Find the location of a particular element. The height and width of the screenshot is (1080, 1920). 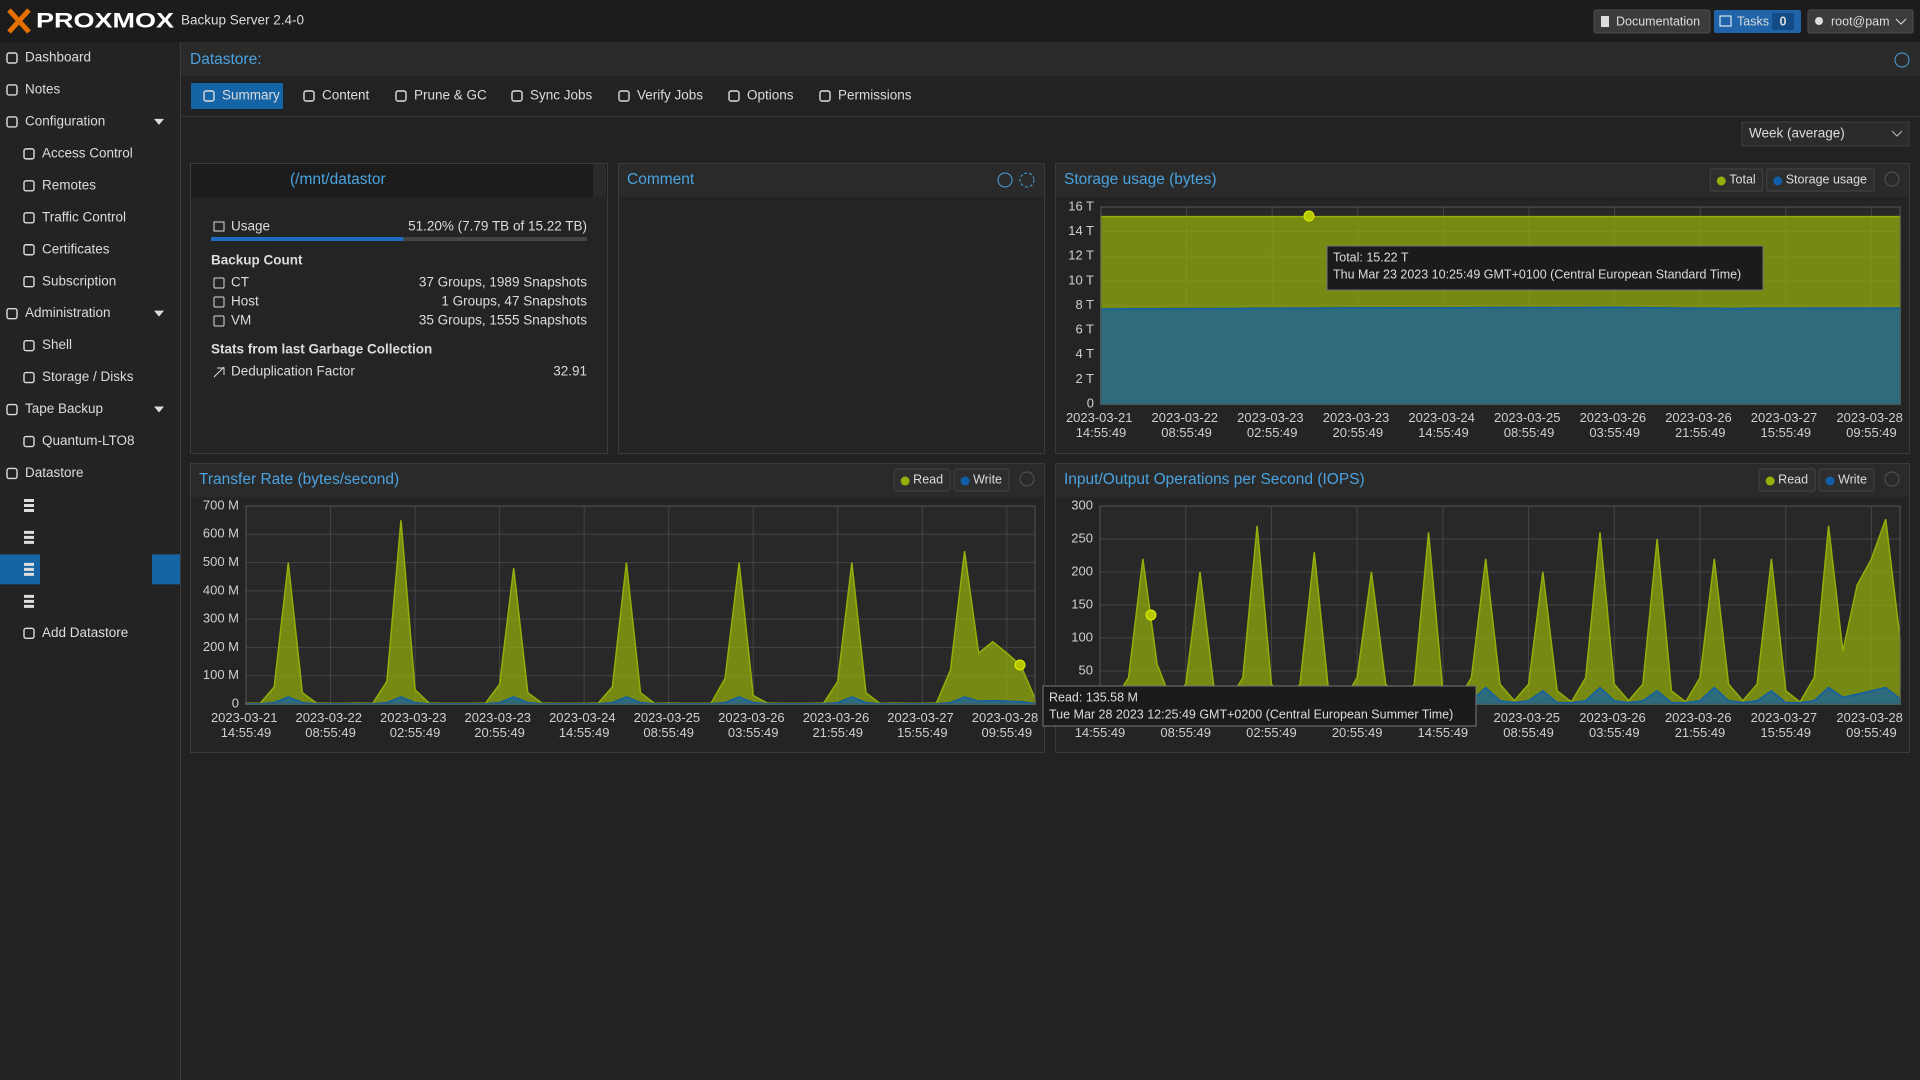

tab: Options is located at coordinates (770, 95).